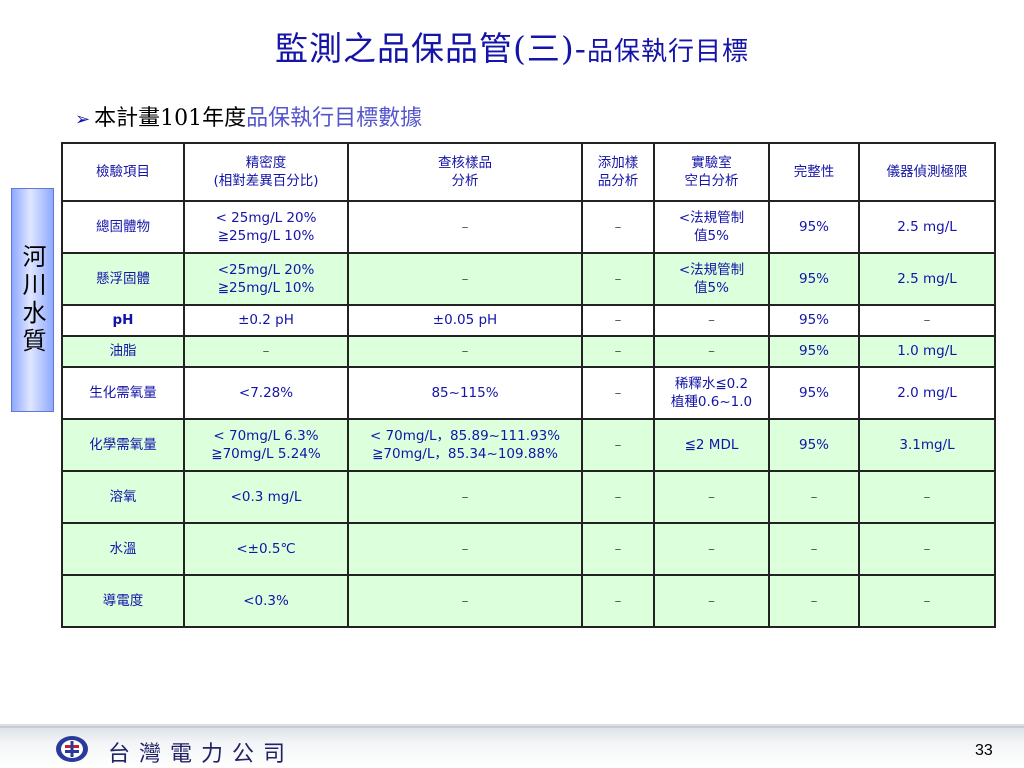  Describe the element at coordinates (266, 497) in the screenshot. I see `cell-precision: <0.3 mg/L` at that location.